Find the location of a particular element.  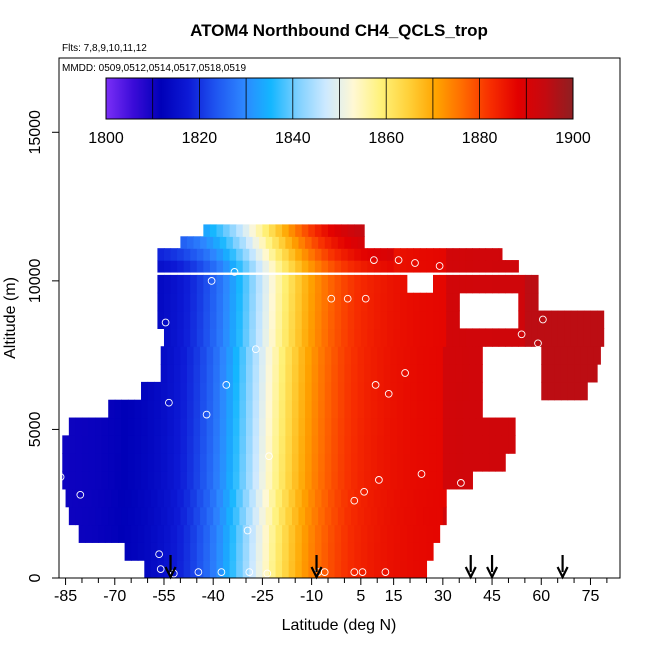

flight-arrow is located at coordinates (316, 567).